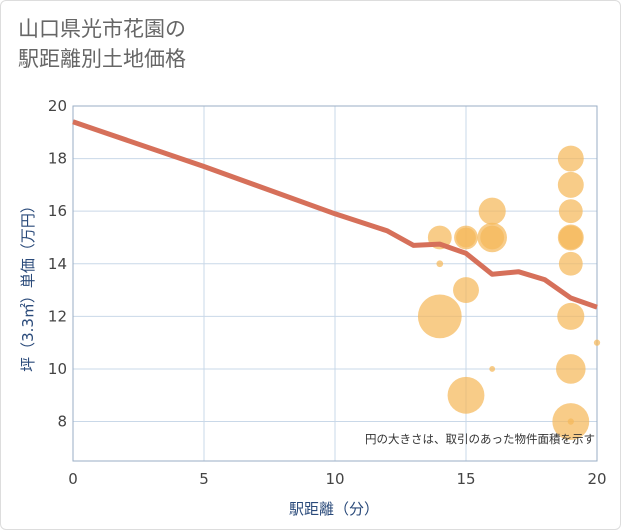 The height and width of the screenshot is (530, 621). I want to click on y-tick-label: 14, so click(57, 264).